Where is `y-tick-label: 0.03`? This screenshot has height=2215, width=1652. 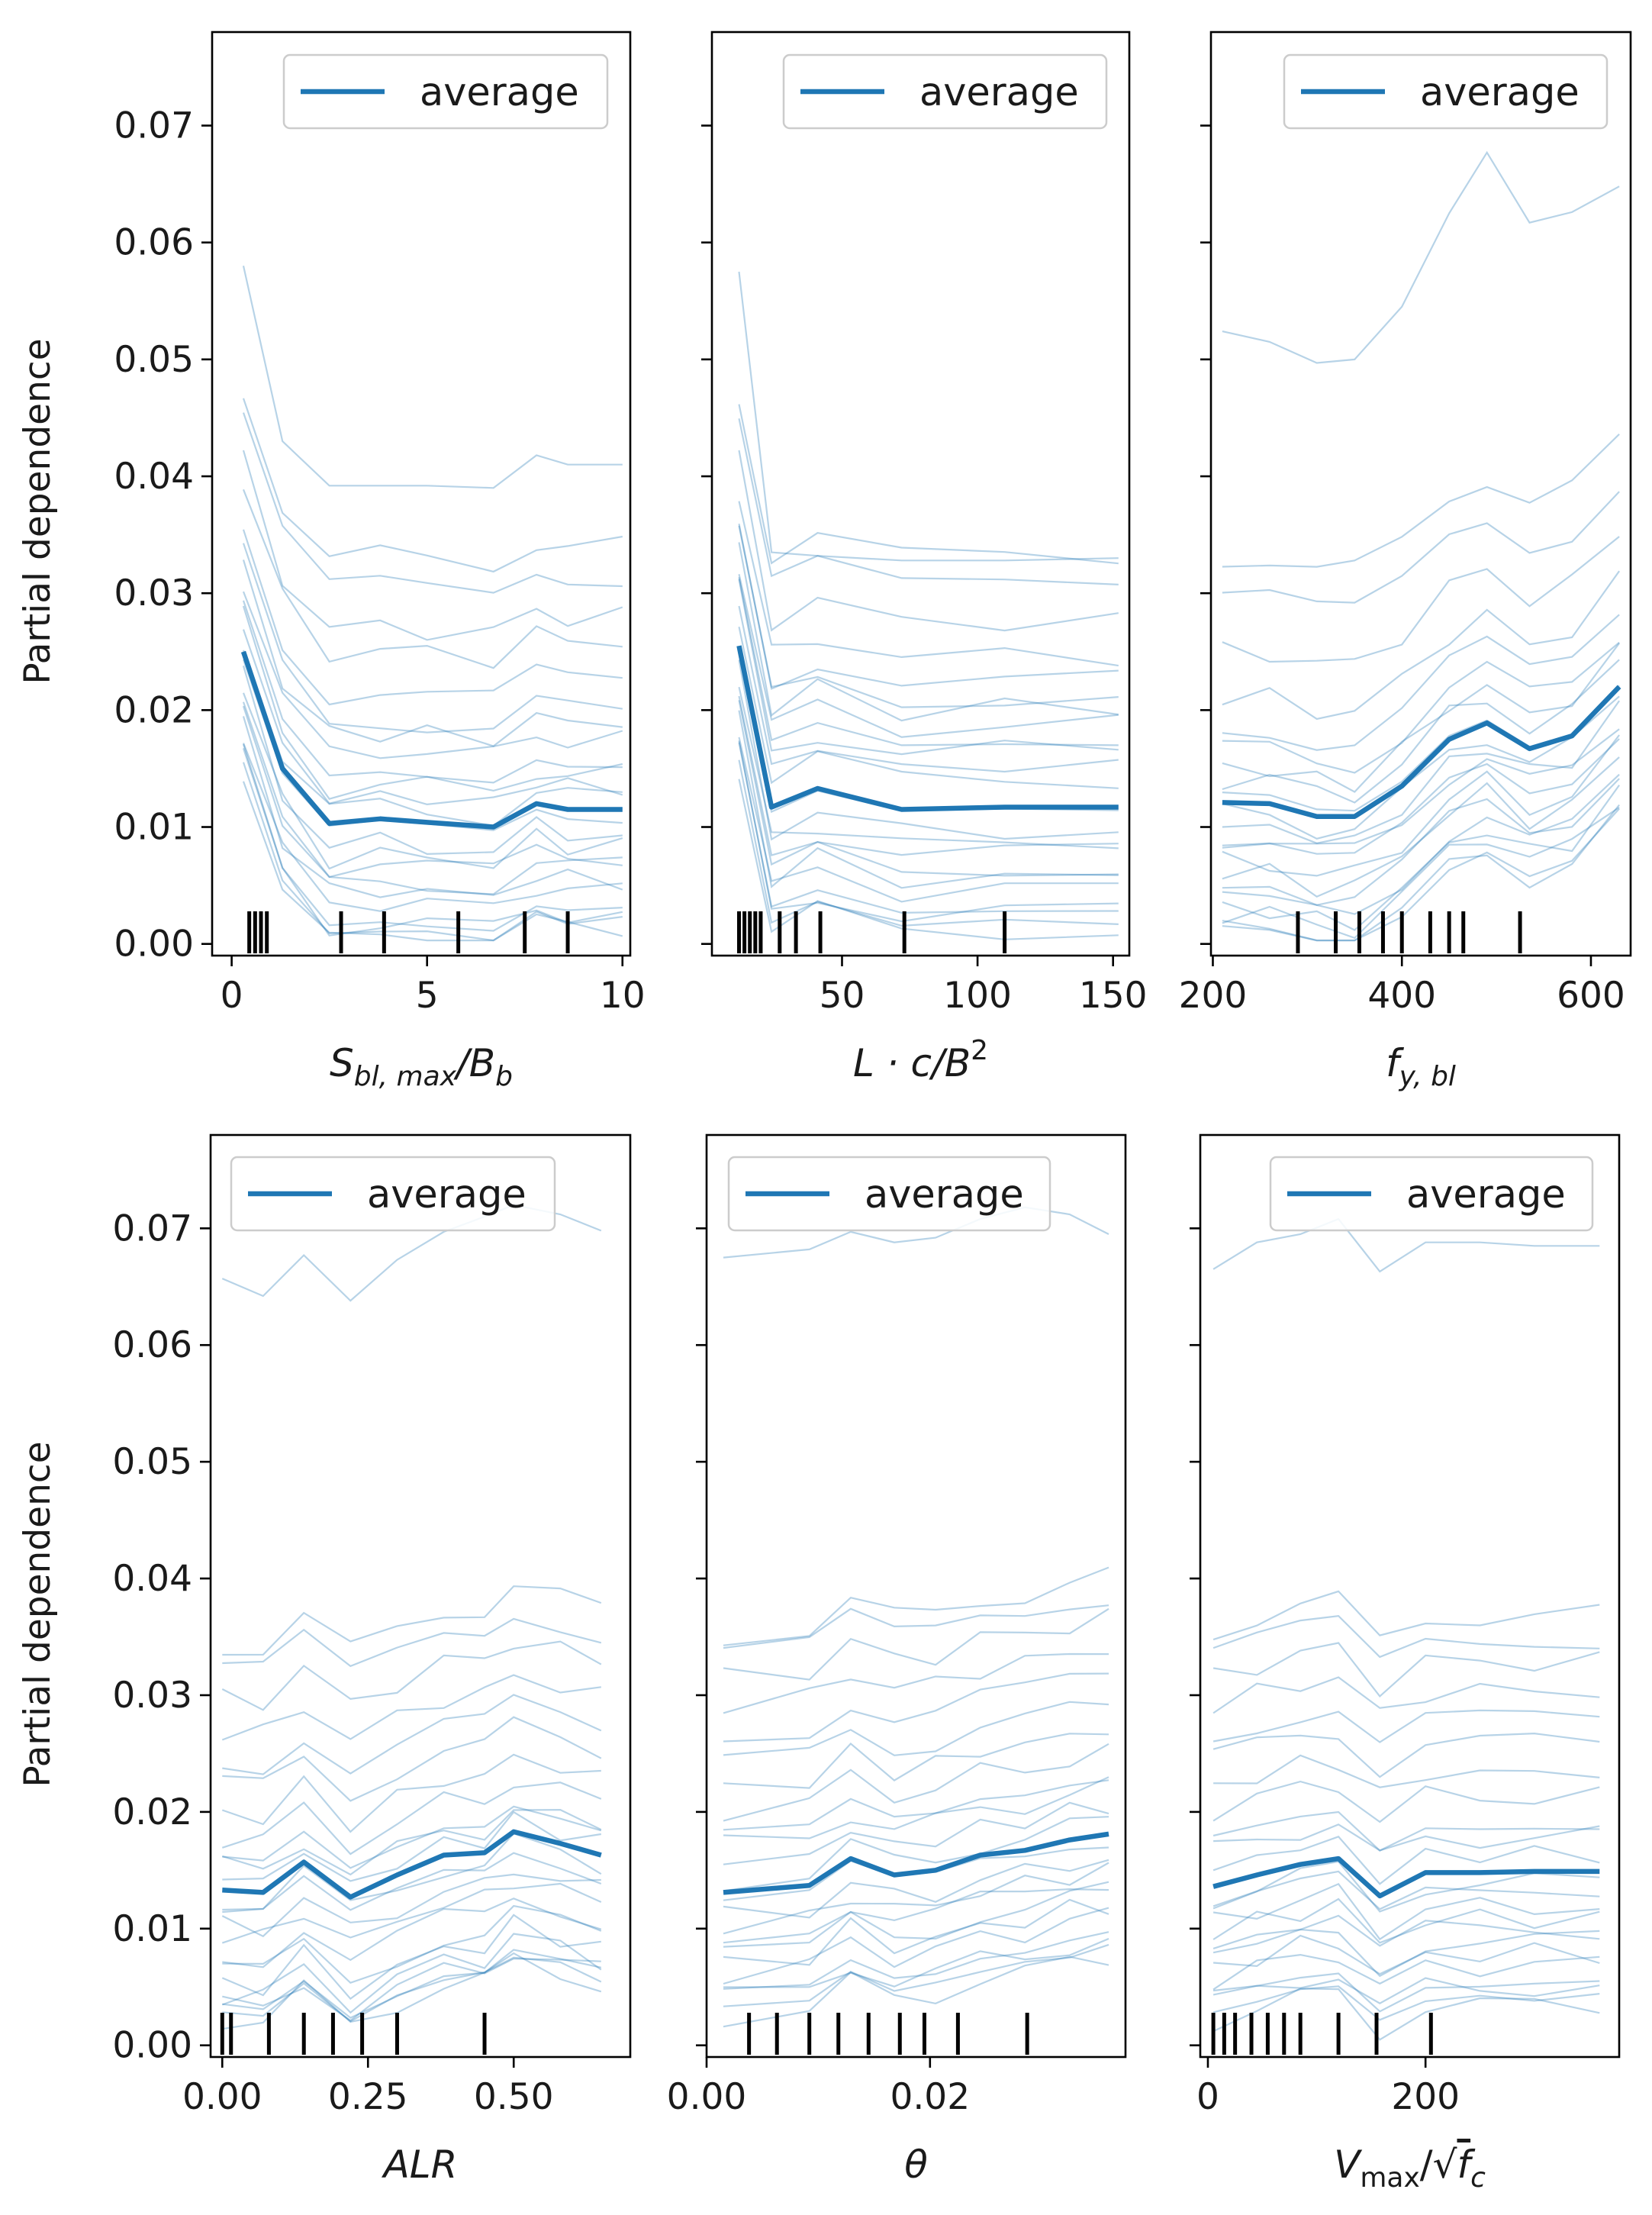
y-tick-label: 0.03 is located at coordinates (154, 593).